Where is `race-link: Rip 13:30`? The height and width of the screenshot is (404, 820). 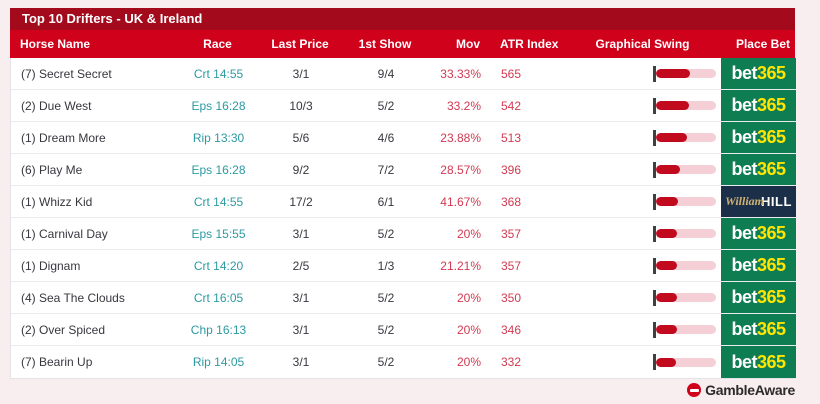
race-link: Rip 13:30 is located at coordinates (218, 137).